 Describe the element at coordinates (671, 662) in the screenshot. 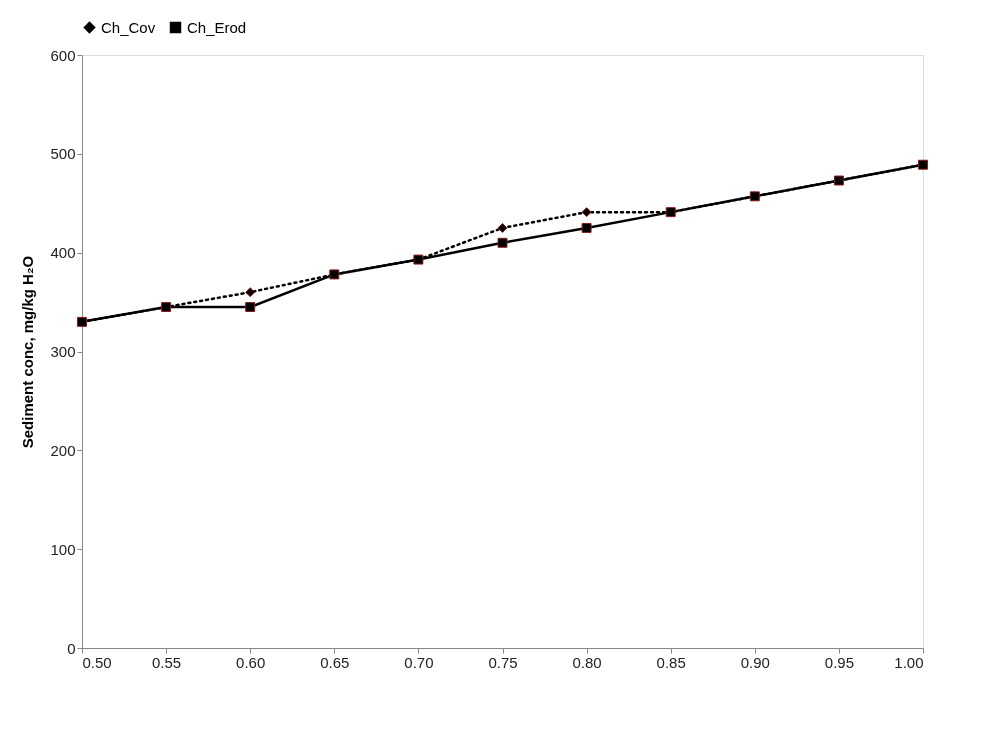

I see `x-tick-label: 0.85` at that location.